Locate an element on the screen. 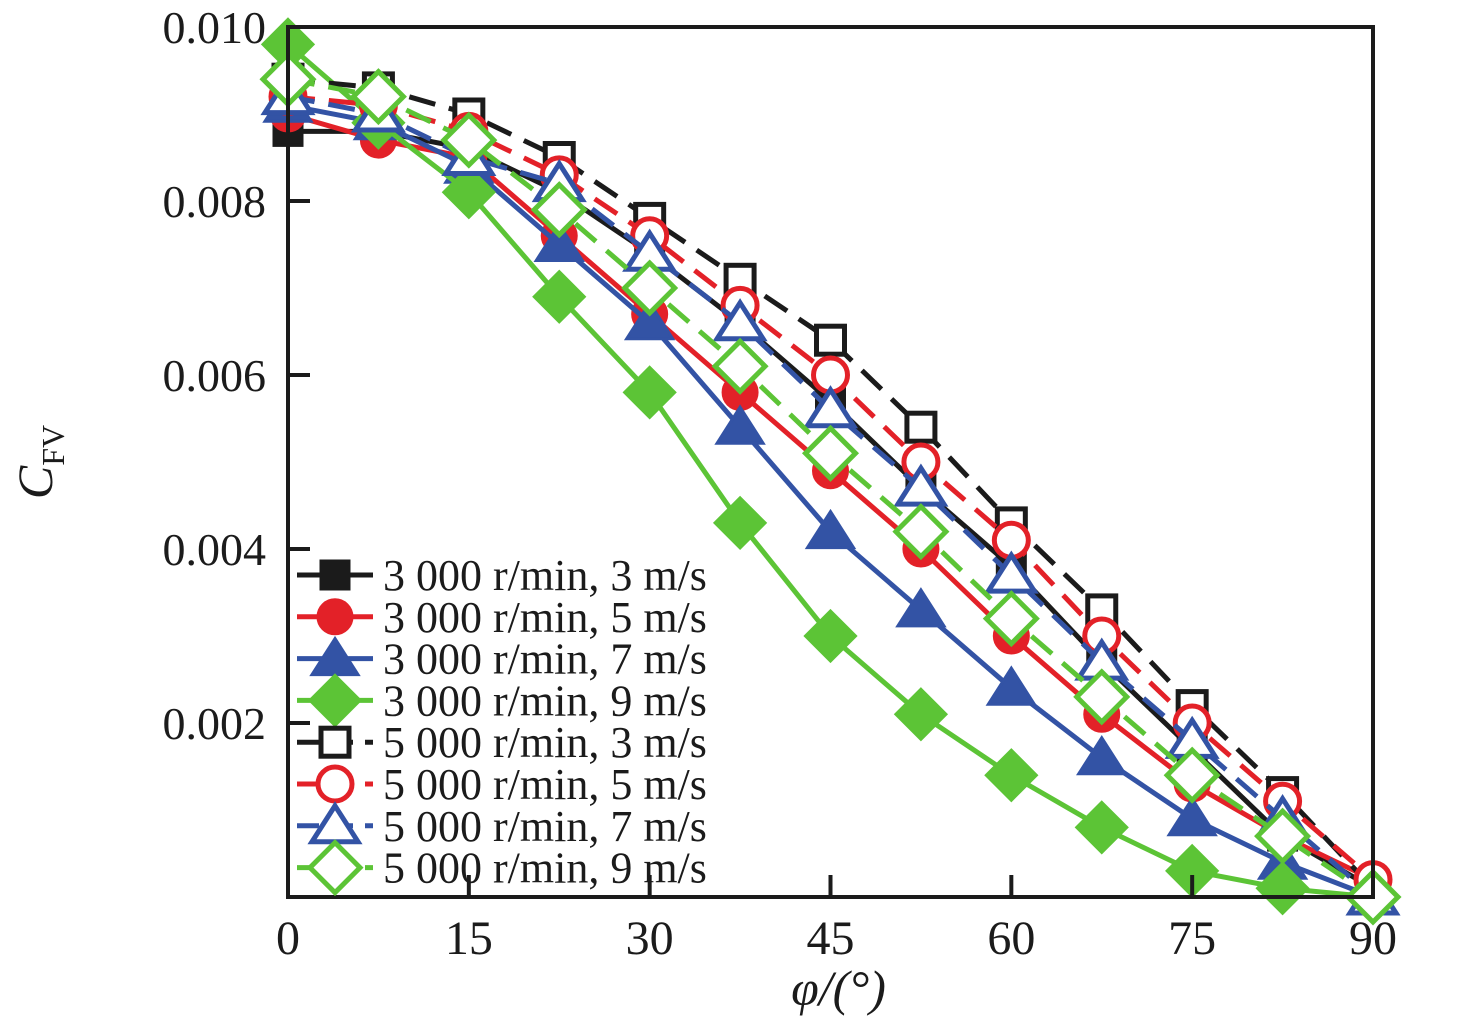  legend-label: 3 000 r/min, 7 m/s is located at coordinates (545, 659).